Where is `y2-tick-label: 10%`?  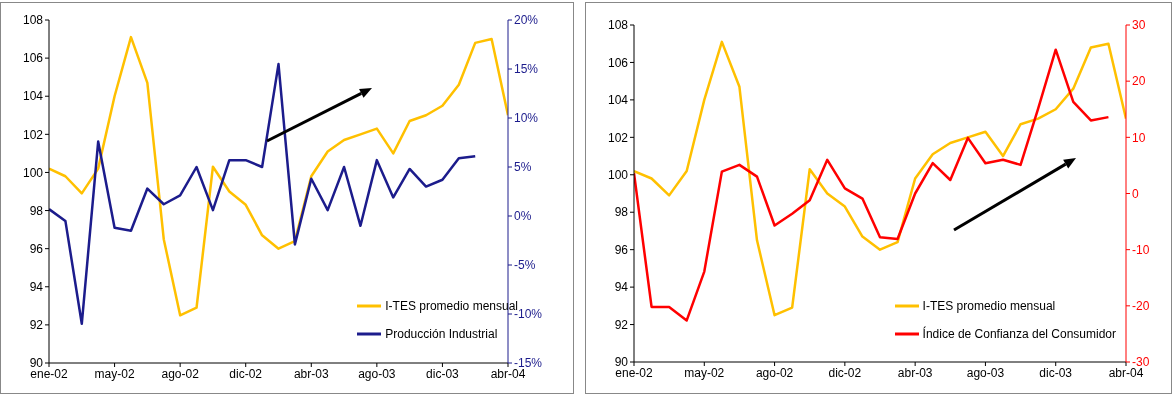
y2-tick-label: 10% is located at coordinates (526, 118).